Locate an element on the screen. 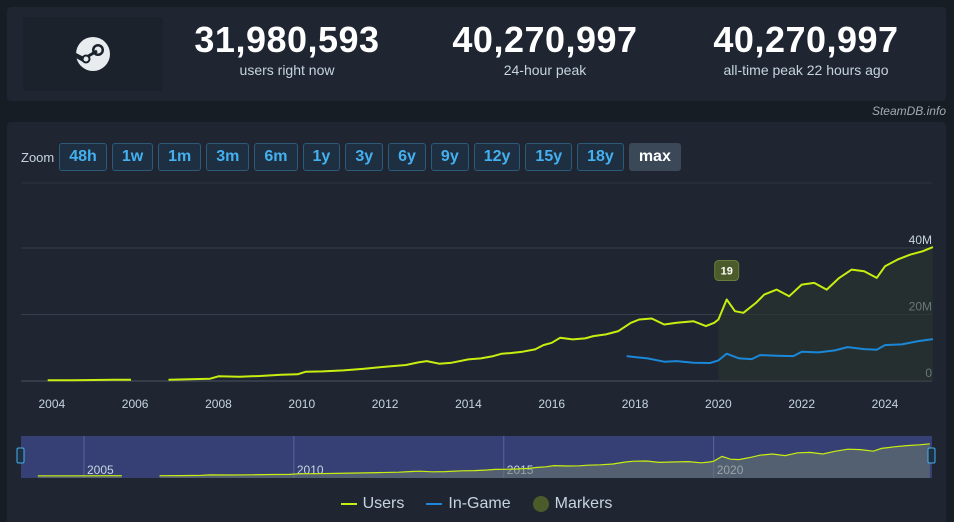 The width and height of the screenshot is (954, 522). stat-users-now: 31,980,593 users right now is located at coordinates (287, 49).